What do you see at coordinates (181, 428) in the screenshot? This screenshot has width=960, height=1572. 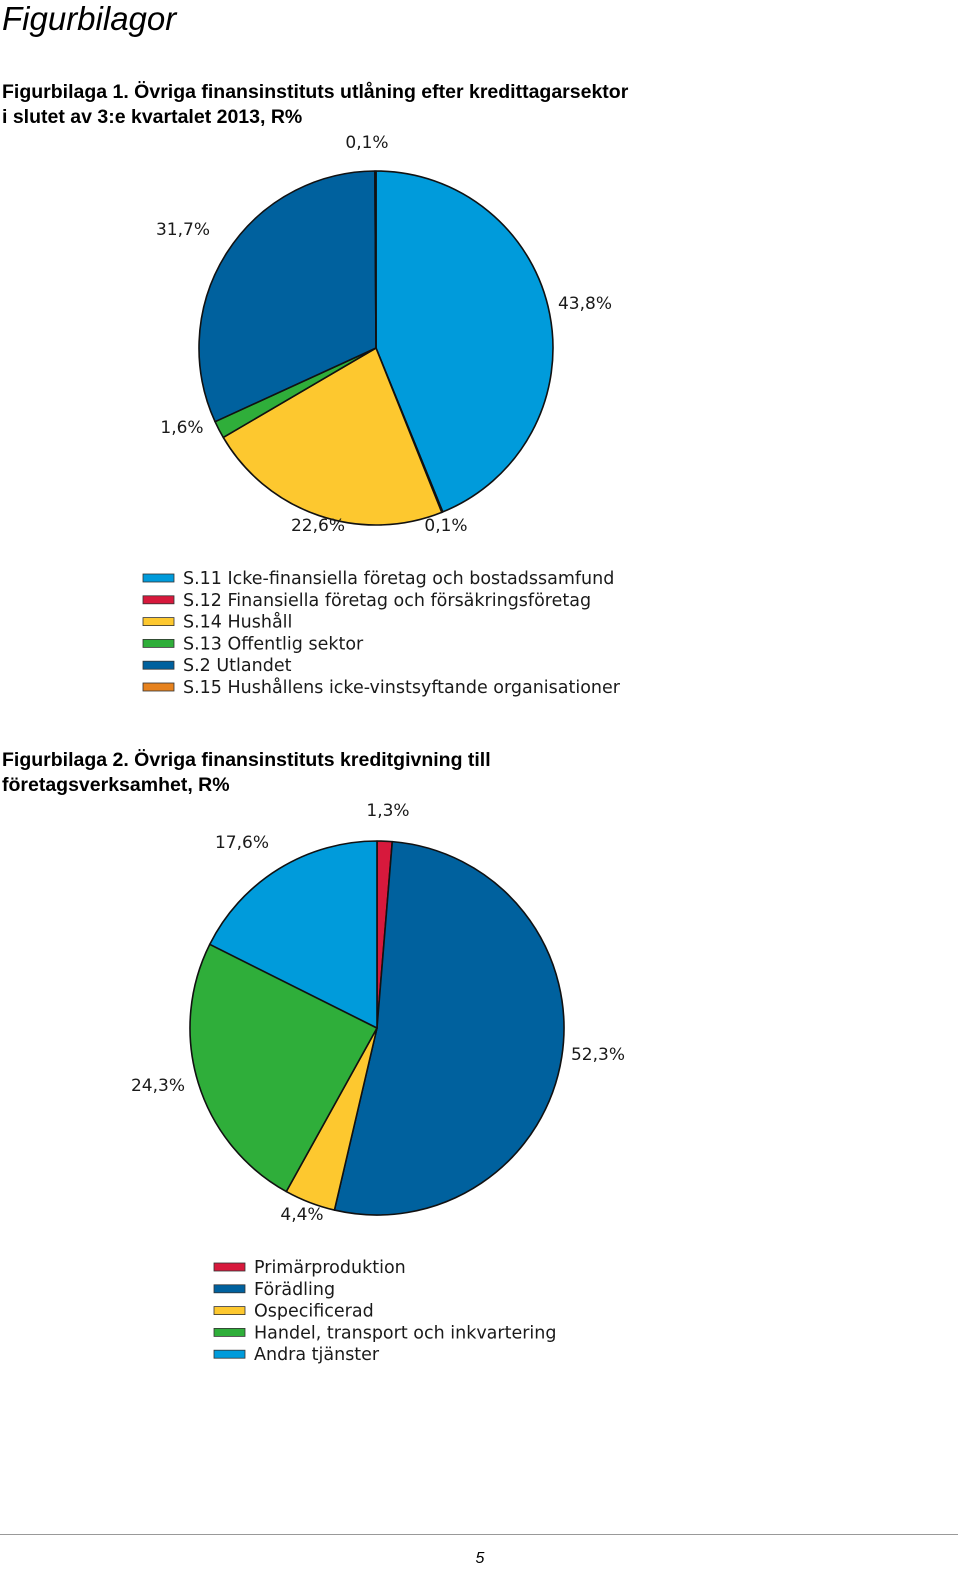 I see `pie-1-slice-label-4: 1,6%` at bounding box center [181, 428].